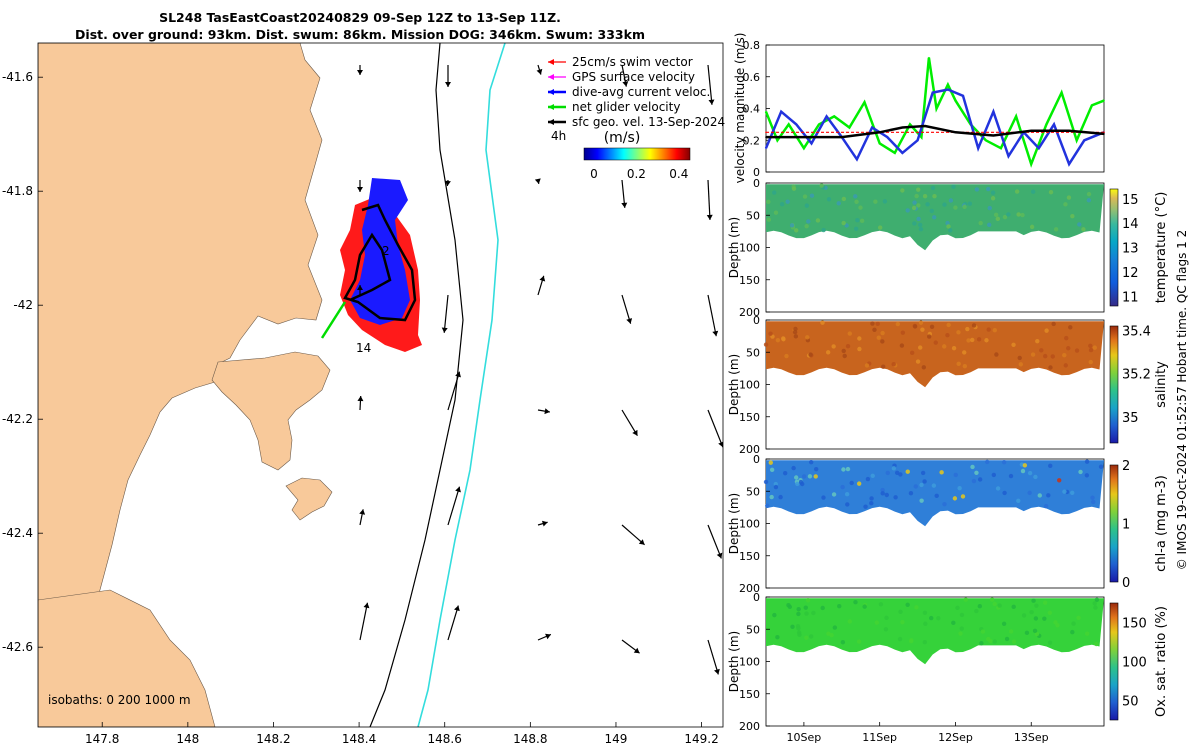 This screenshot has height=750, width=1200. I want to click on section-data-fill, so click(935, 493).